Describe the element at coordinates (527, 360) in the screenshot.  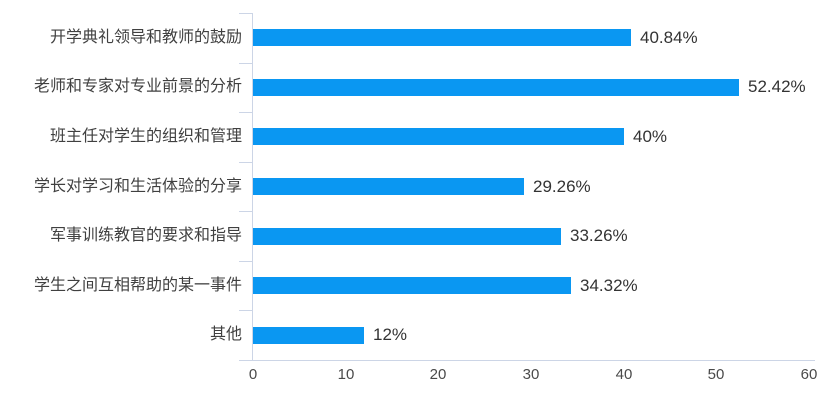
I see `x-axis-line` at that location.